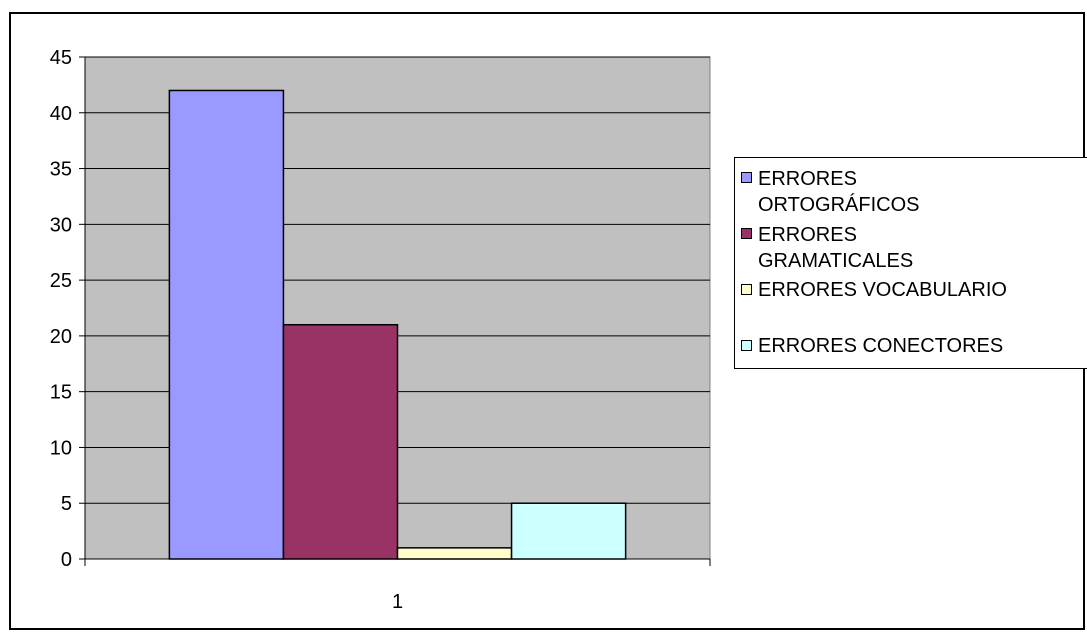 The width and height of the screenshot is (1087, 632). What do you see at coordinates (881, 346) in the screenshot?
I see `legend-label-conectores: ERRORES CONECTORES` at bounding box center [881, 346].